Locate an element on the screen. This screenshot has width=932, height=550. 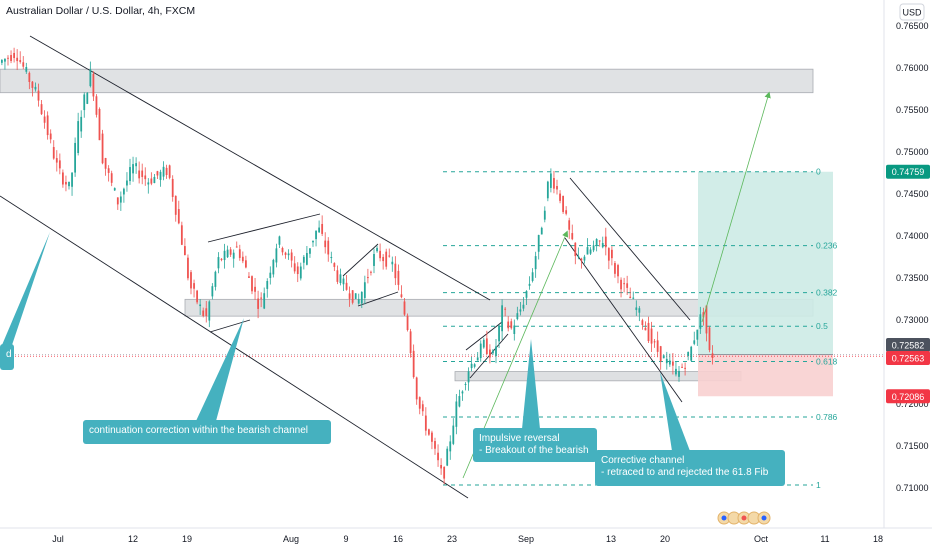
fib-level-label: 1 is located at coordinates (818, 485).